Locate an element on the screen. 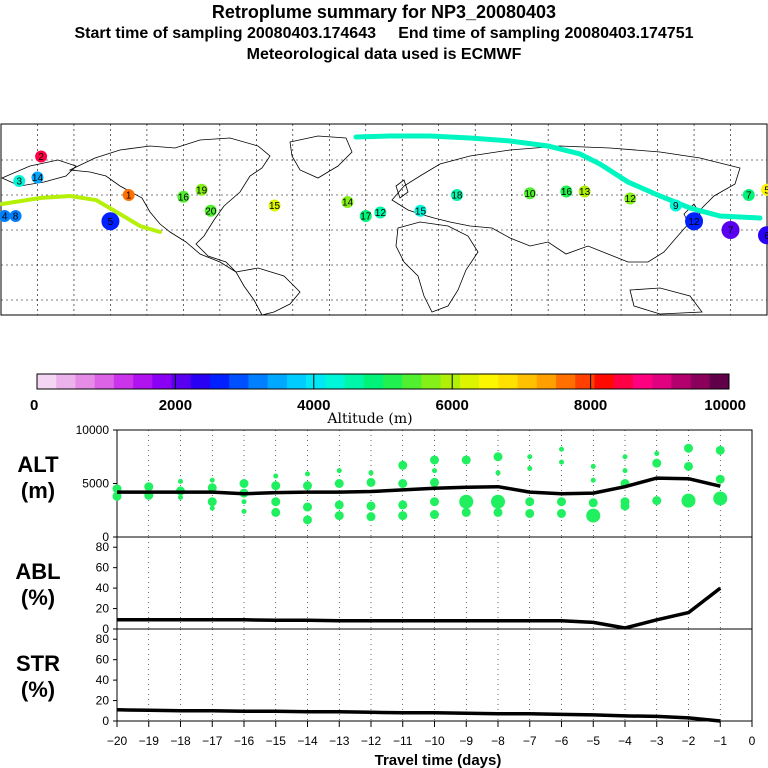 Image resolution: width=768 pixels, height=768 pixels. y-tick-label: 20 is located at coordinates (103, 609).